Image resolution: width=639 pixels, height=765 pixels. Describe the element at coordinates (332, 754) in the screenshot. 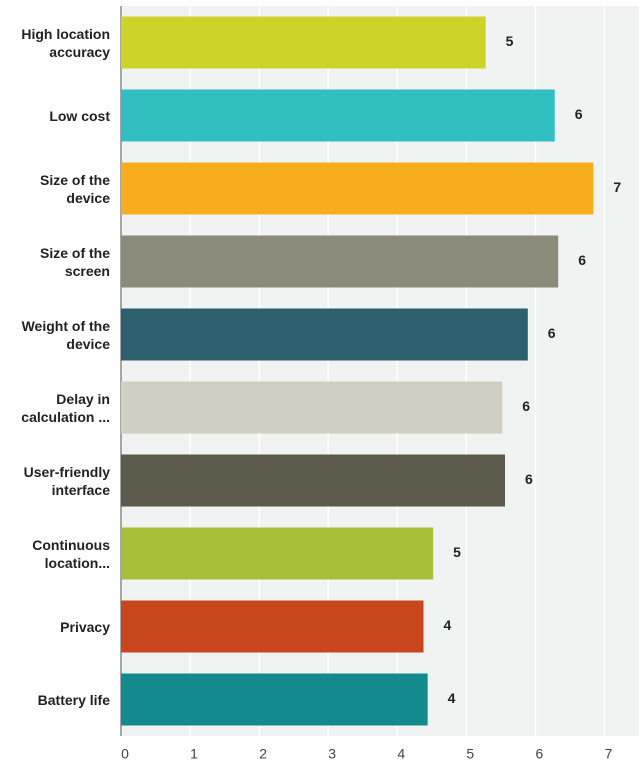

I see `x-tick-label: 3` at that location.